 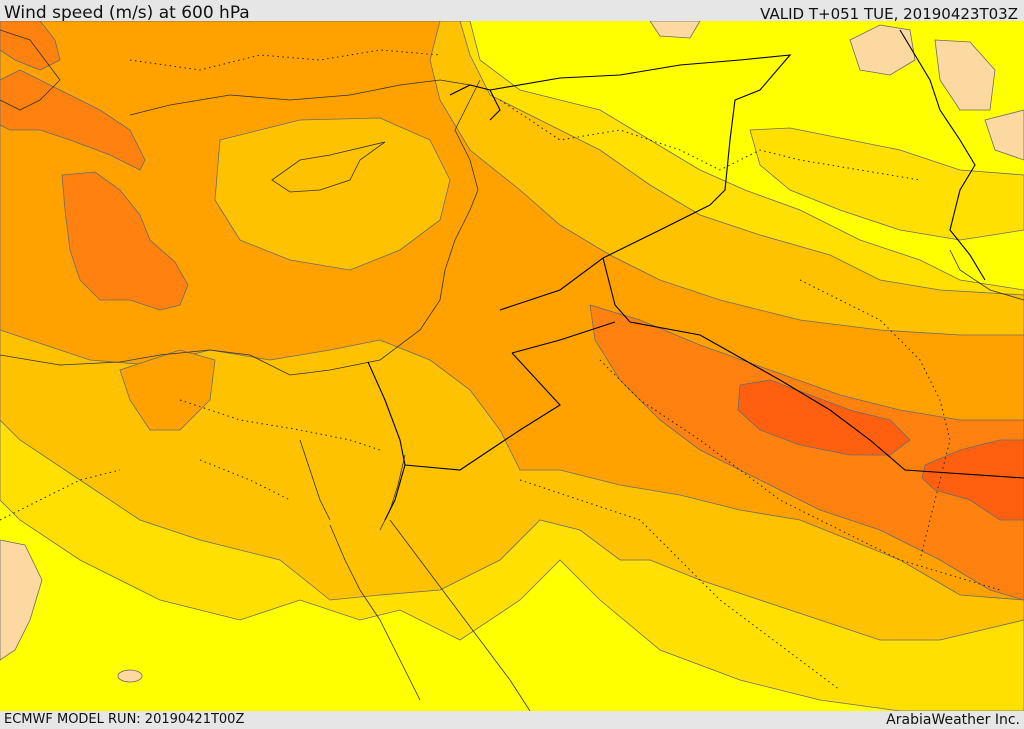 What do you see at coordinates (124, 719) in the screenshot?
I see `model-run-label: ECMWF MODEL RUN: 20190421T00Z` at bounding box center [124, 719].